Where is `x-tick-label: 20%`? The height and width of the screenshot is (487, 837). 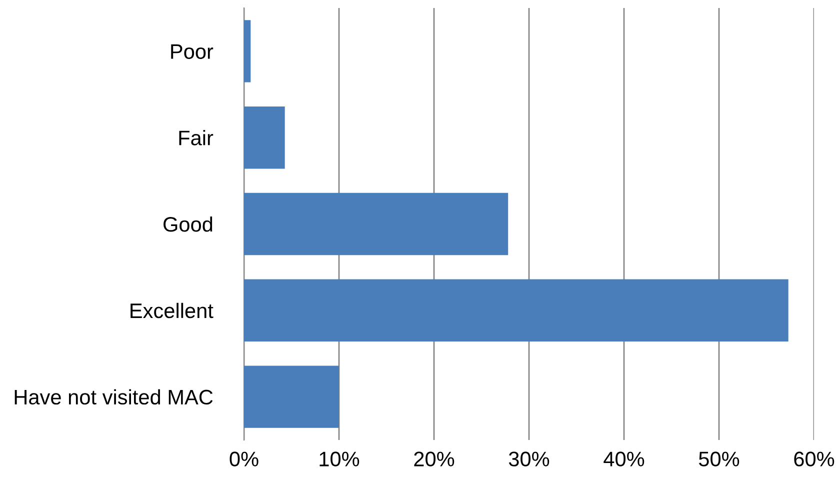
x-tick-label: 20% is located at coordinates (434, 459).